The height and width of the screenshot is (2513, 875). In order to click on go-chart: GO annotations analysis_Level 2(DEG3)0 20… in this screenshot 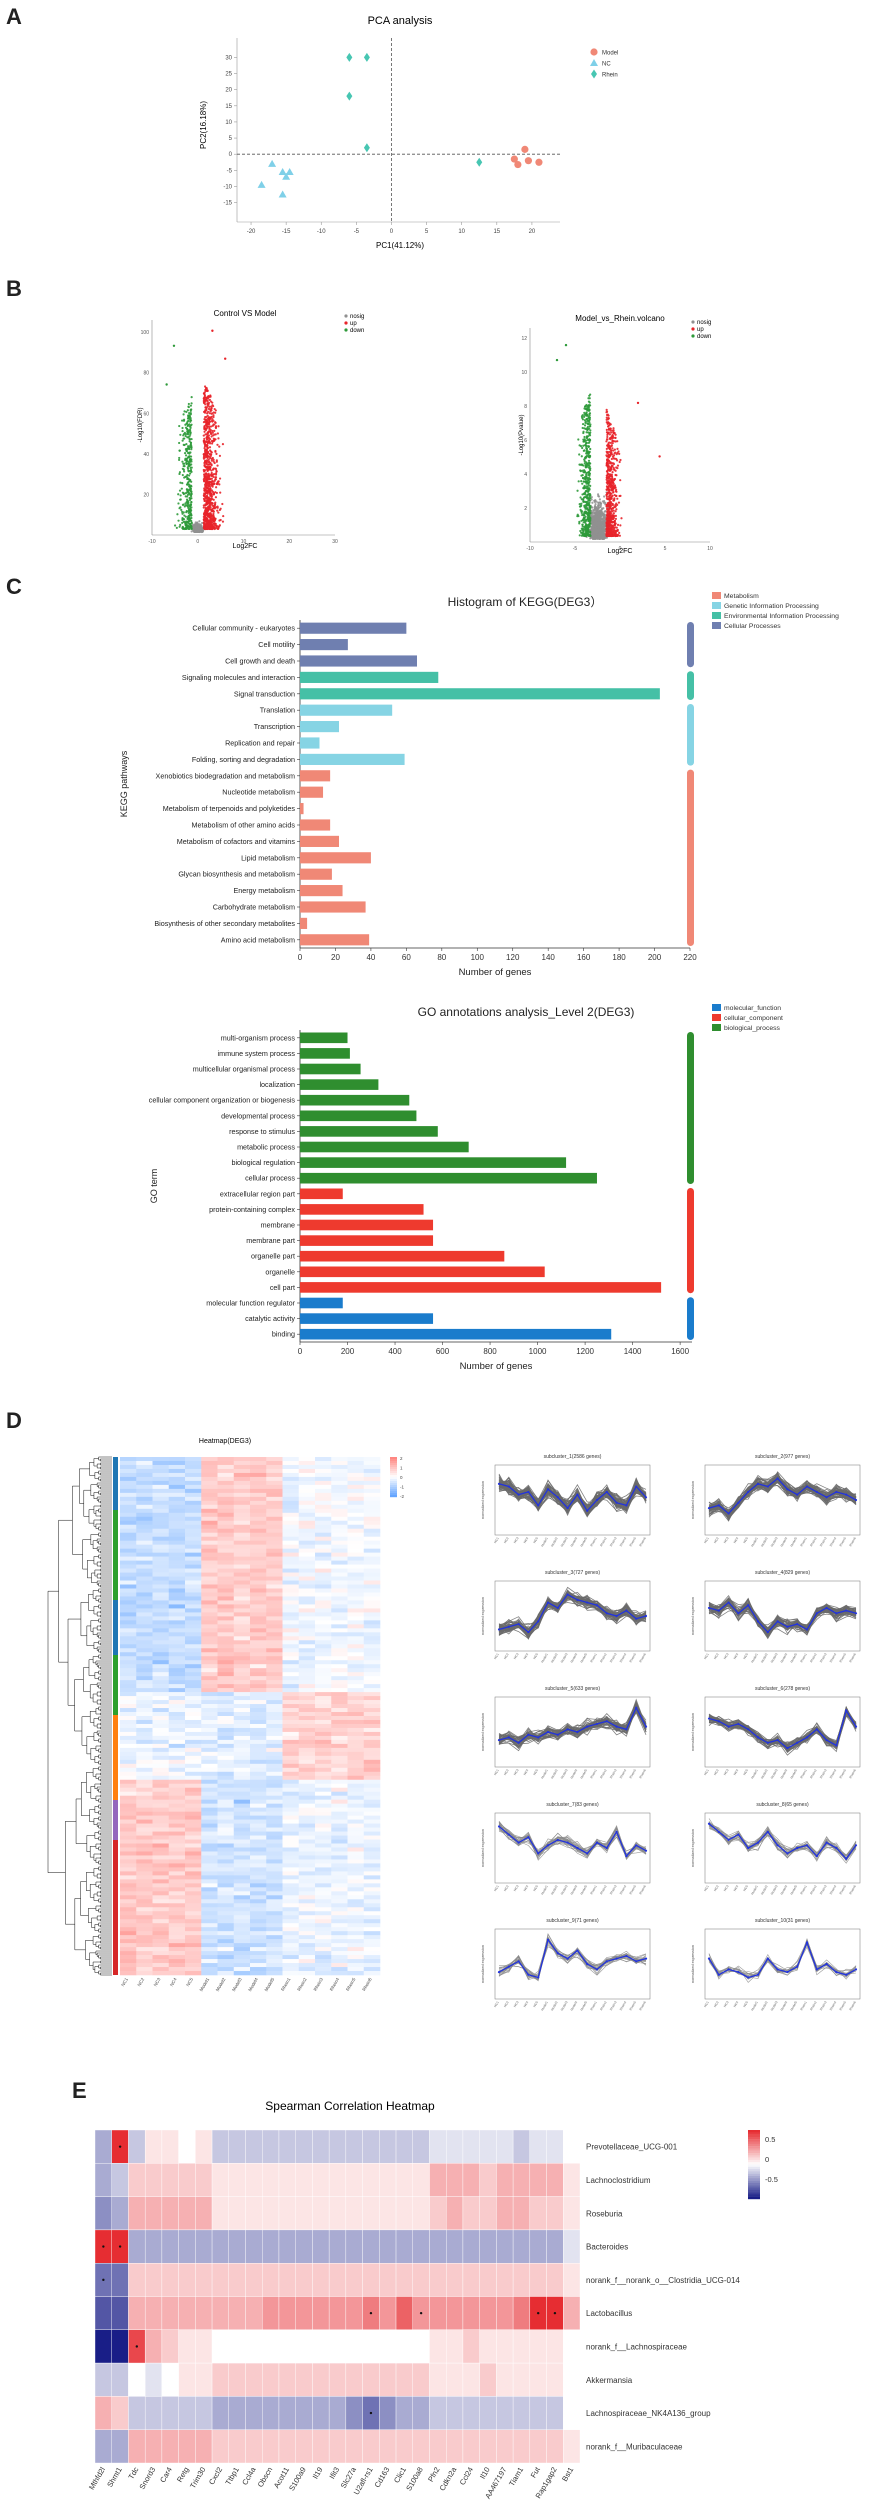, I will do `click(466, 1188)`.